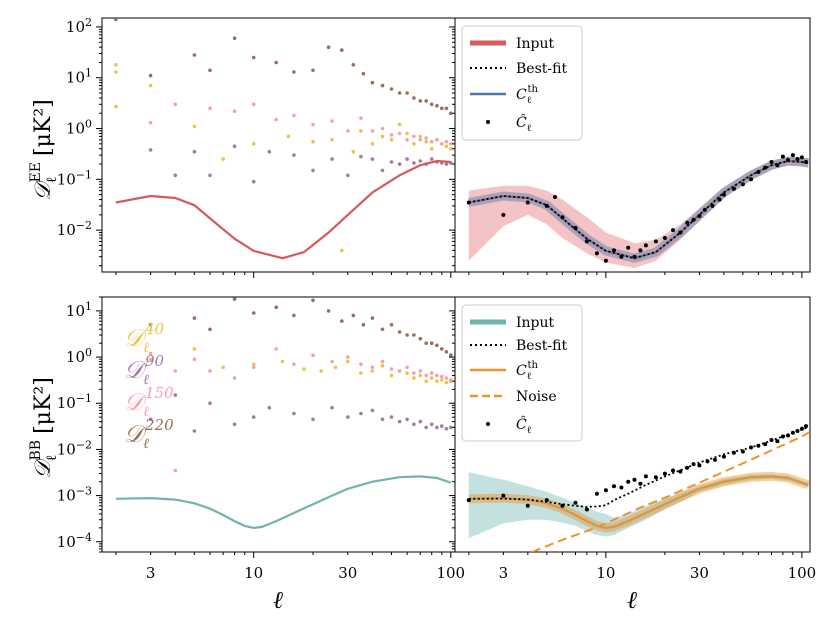  I want to click on uncertainty-band, so click(638, 505).